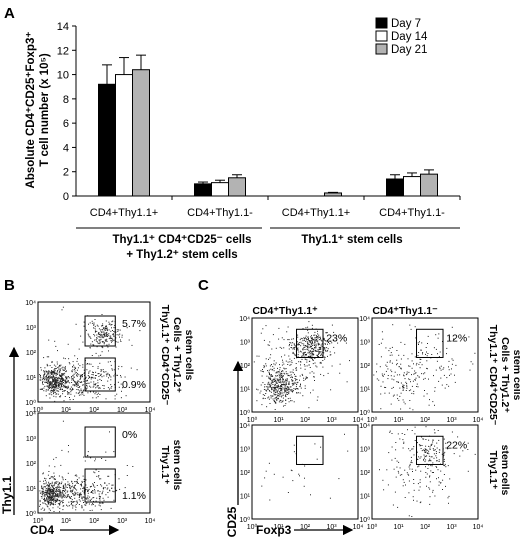 The image size is (520, 542). Describe the element at coordinates (305, 467) in the screenshot. I see `panel-c-plot-3-events` at that location.